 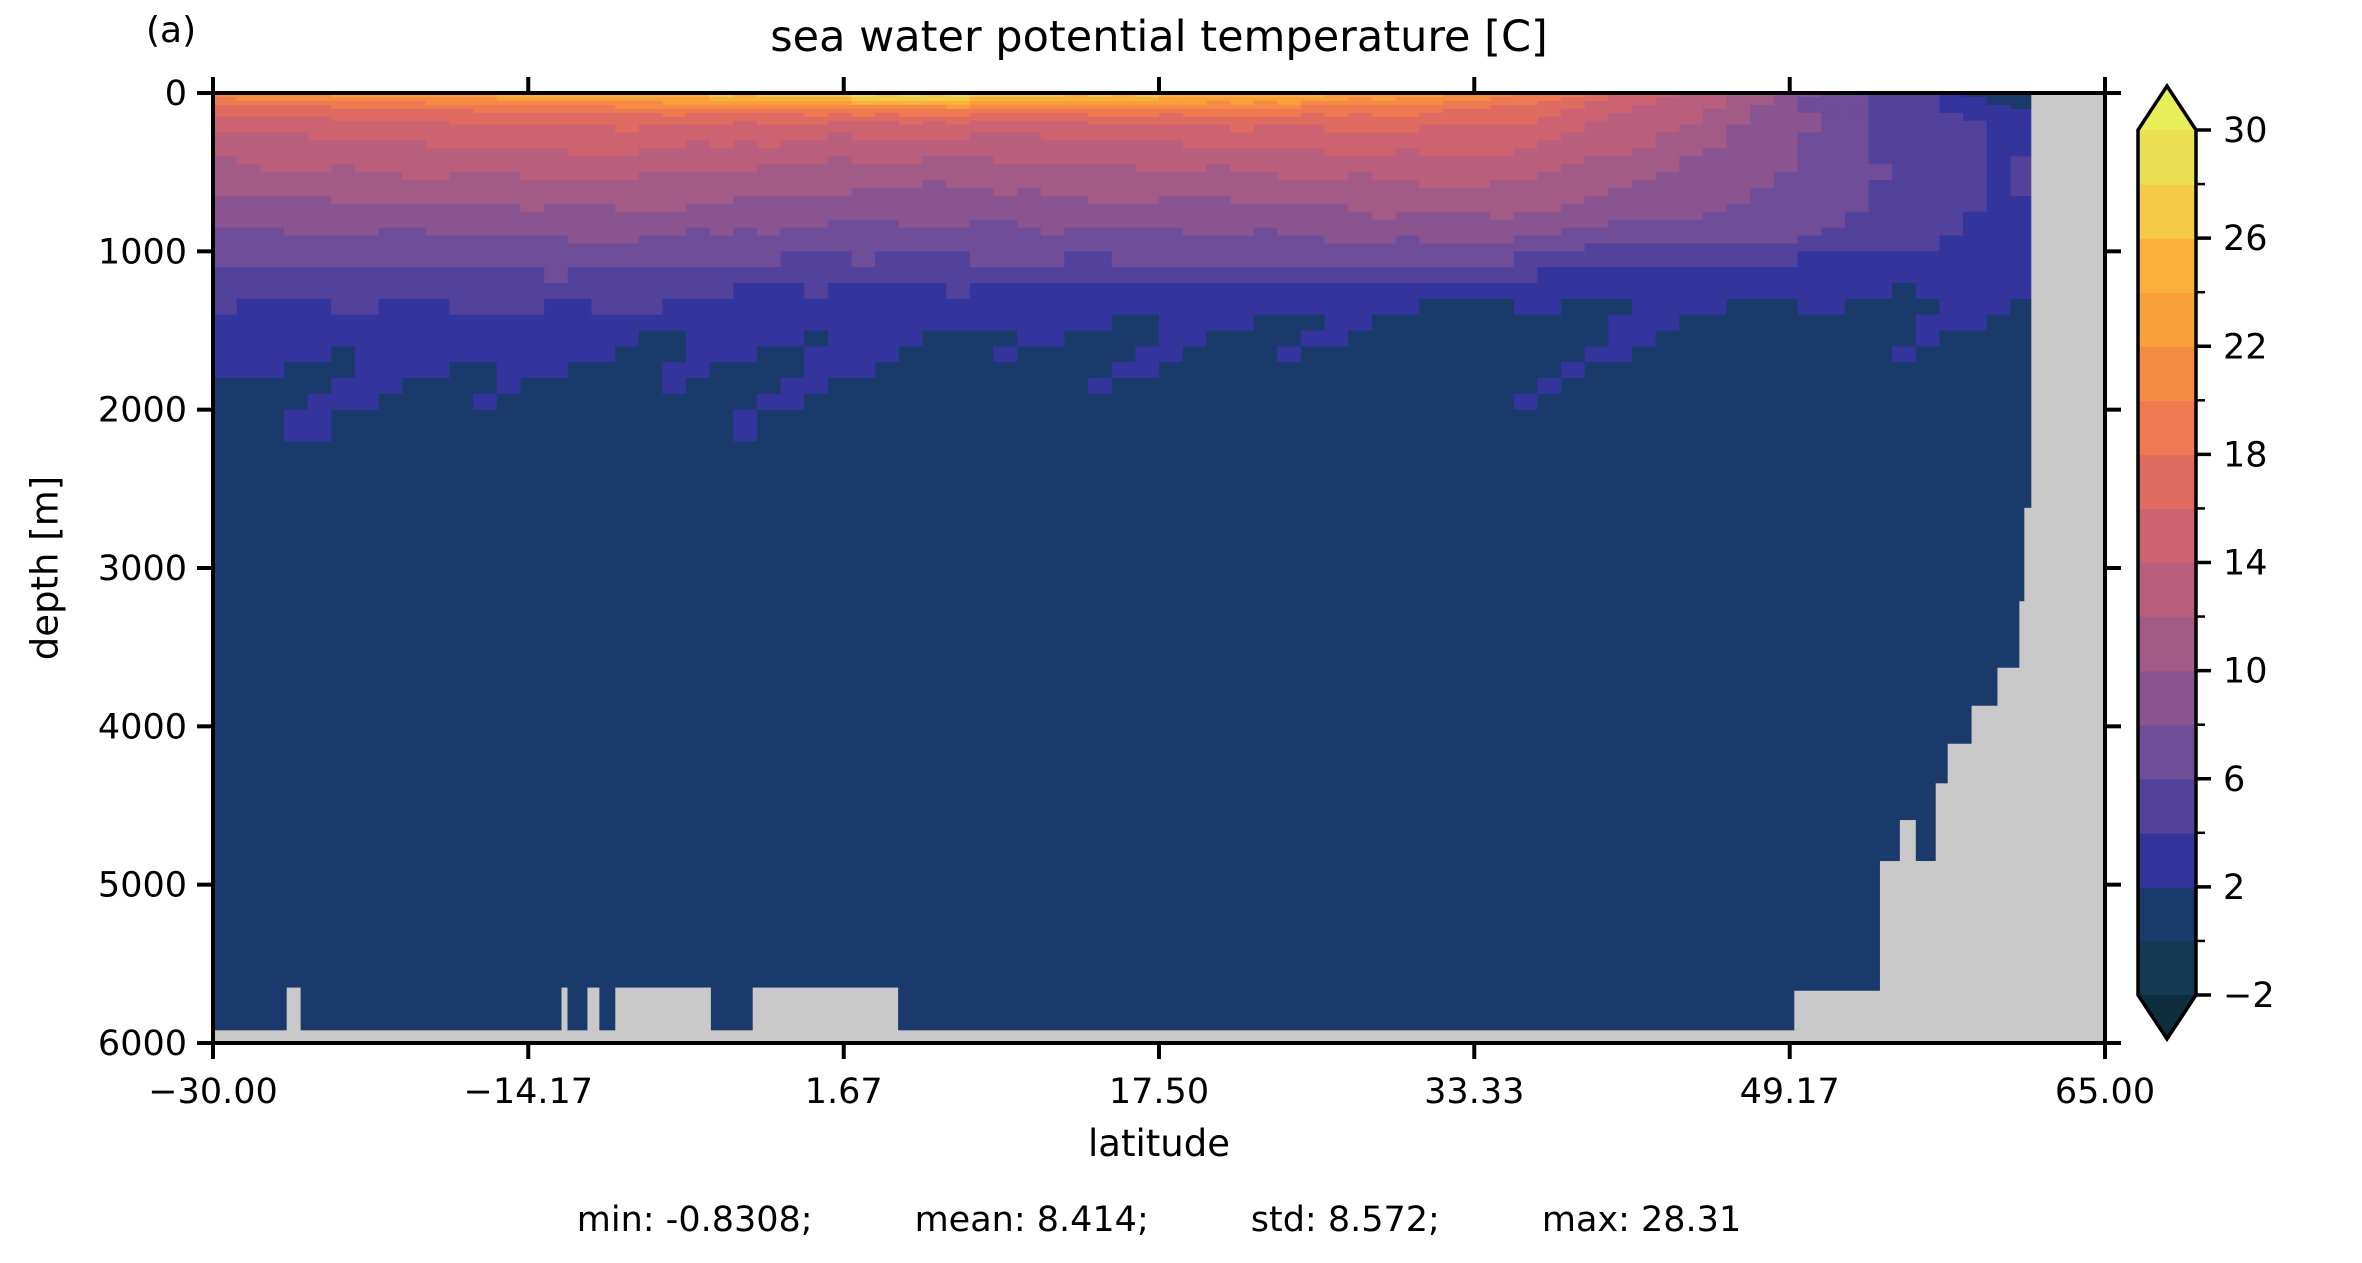 What do you see at coordinates (171, 30) in the screenshot?
I see `panel-label: (a)` at bounding box center [171, 30].